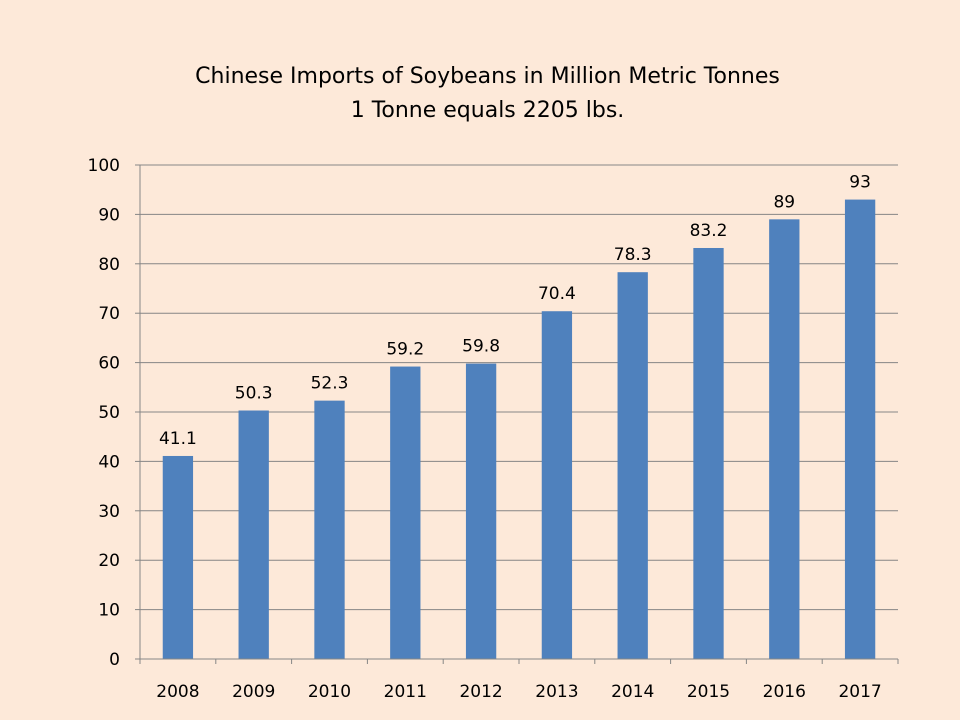 The height and width of the screenshot is (720, 960). Describe the element at coordinates (253, 692) in the screenshot. I see `x-tick-label-2009: 2009` at that location.